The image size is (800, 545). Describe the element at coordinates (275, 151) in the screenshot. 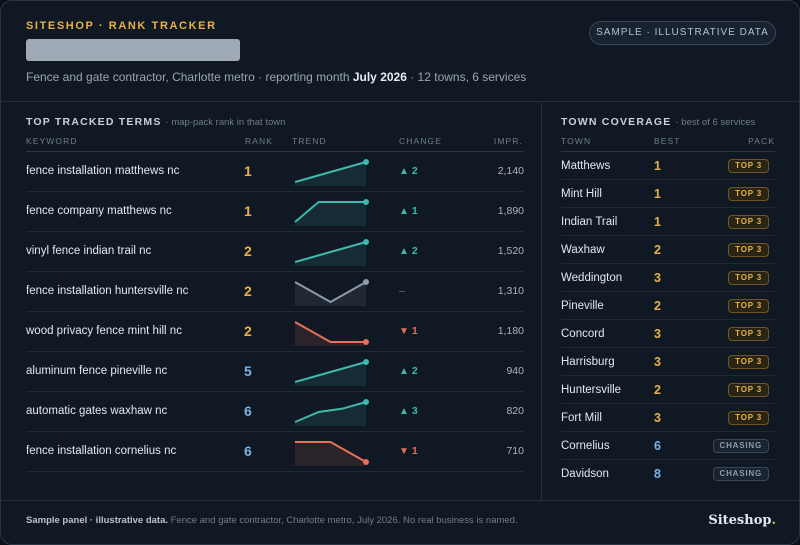

I see `terms-header-rule` at that location.